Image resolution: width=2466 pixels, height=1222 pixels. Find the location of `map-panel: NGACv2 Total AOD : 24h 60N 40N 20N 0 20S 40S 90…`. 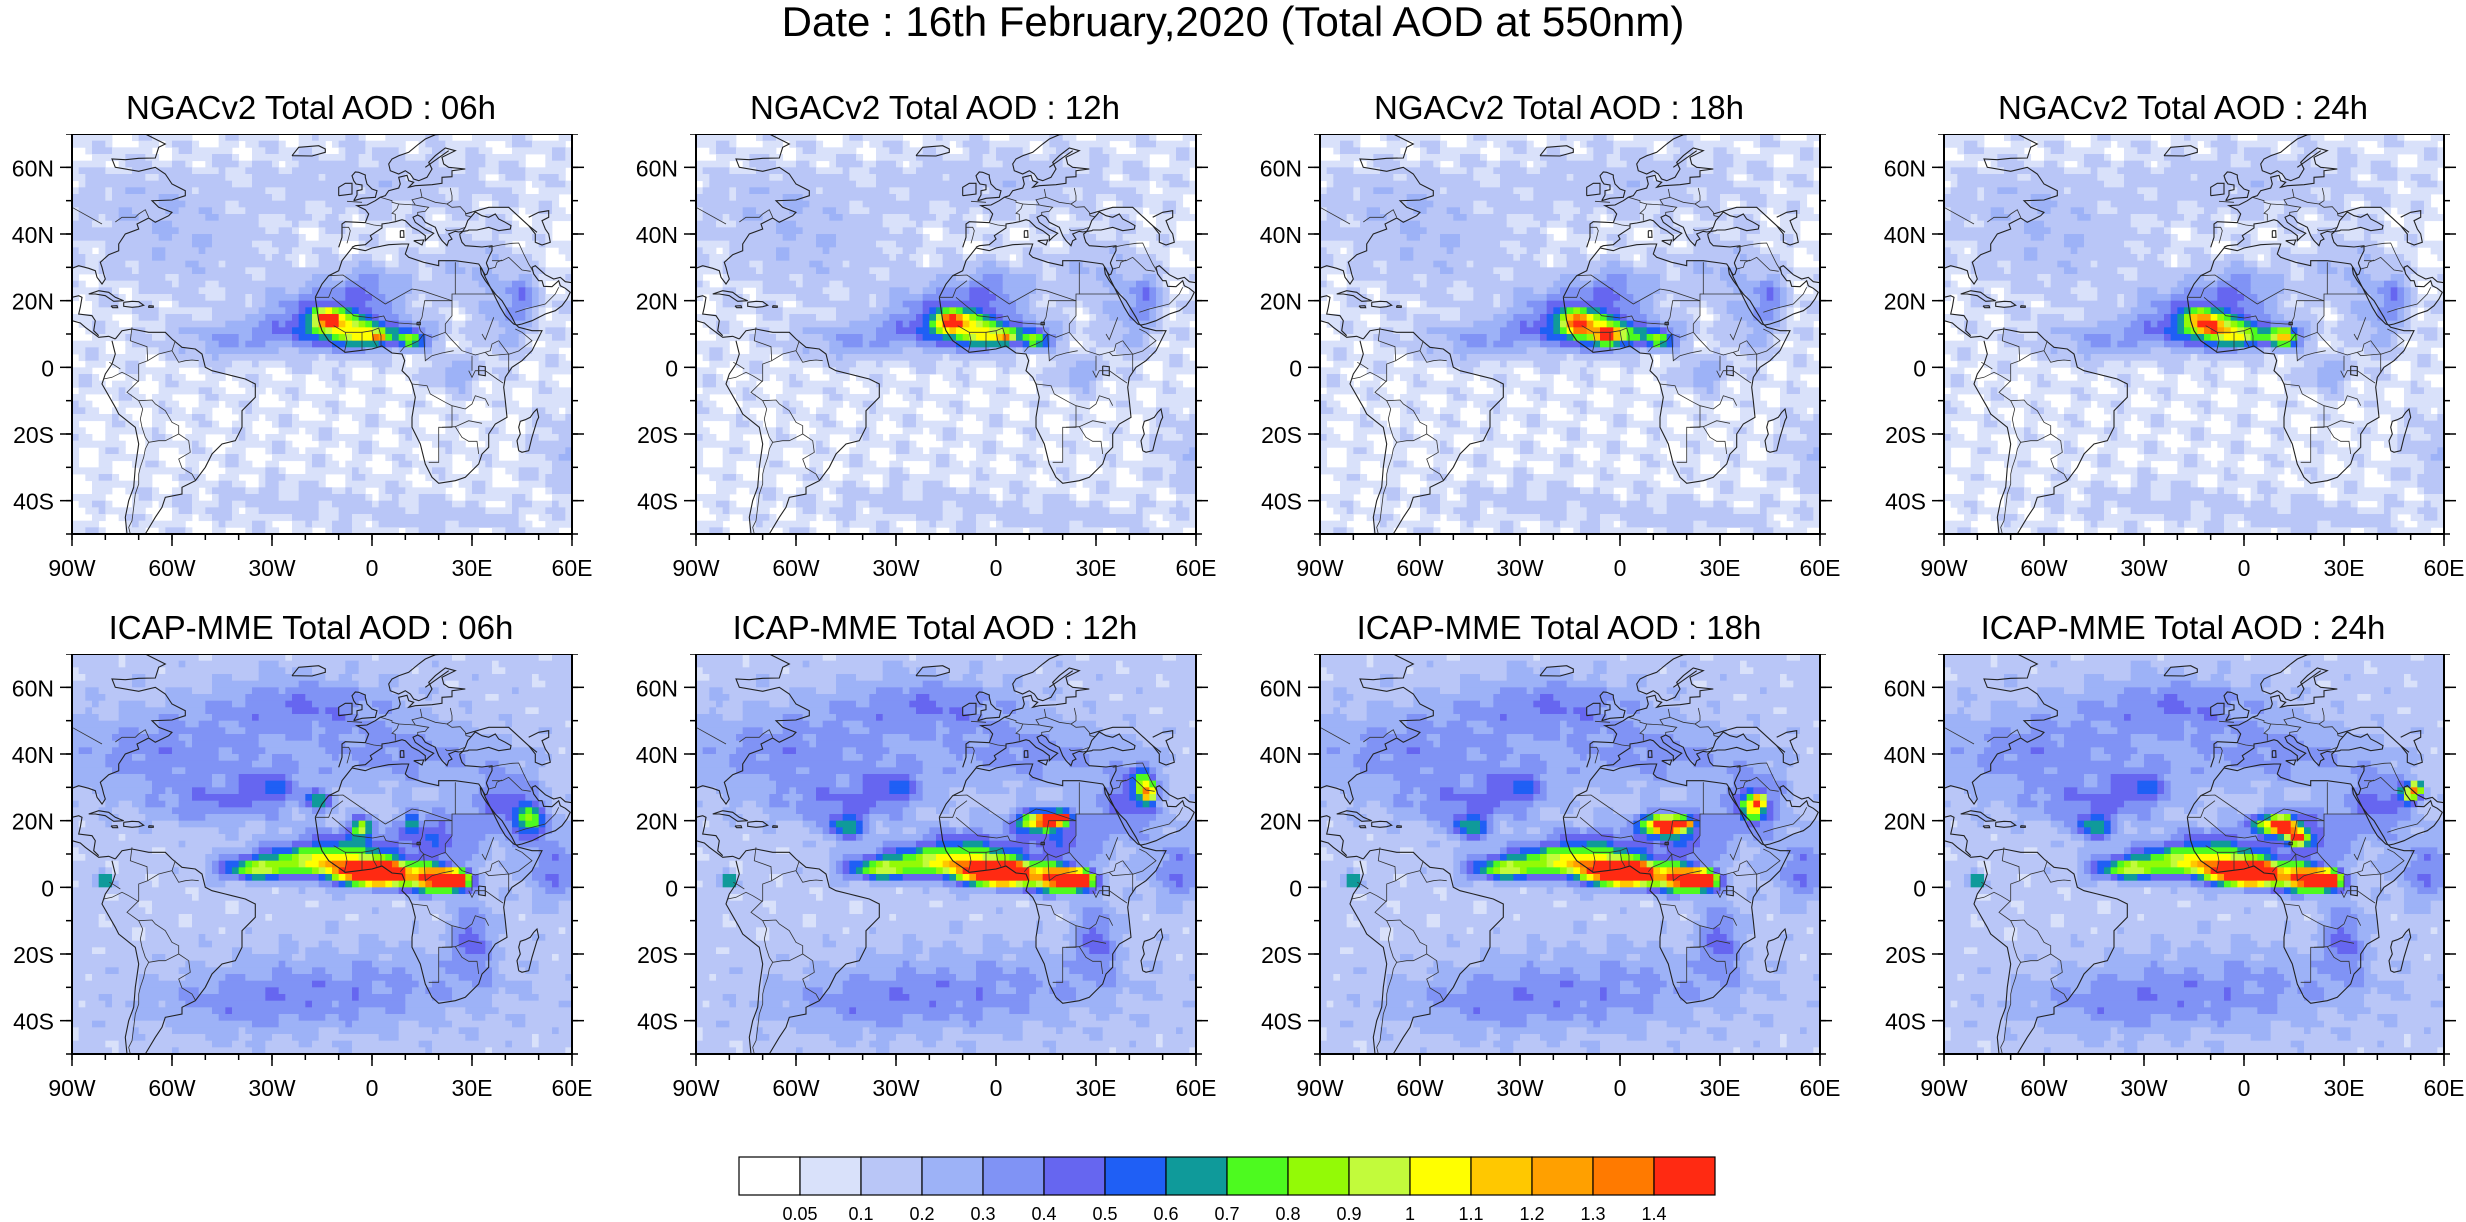

map-panel: NGACv2 Total AOD : 24h 60N 40N 20N 0 20S 40S 90… is located at coordinates (2169, 335).